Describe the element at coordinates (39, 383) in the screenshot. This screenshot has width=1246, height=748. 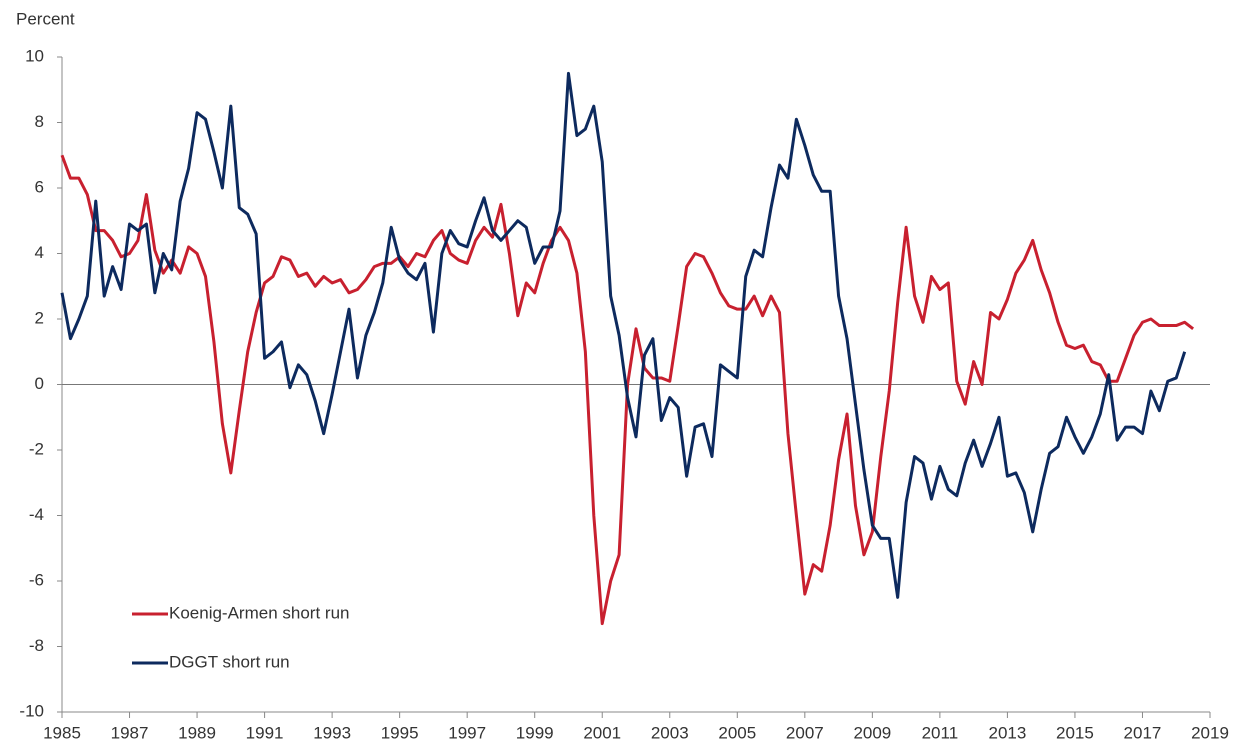
I see `y-tick-label: 0` at that location.